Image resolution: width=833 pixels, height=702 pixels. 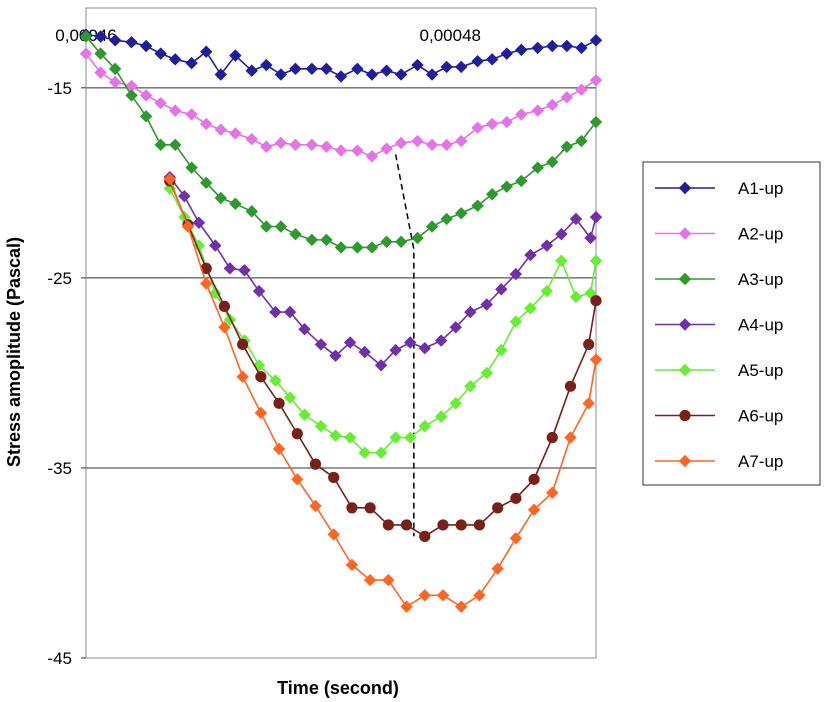 What do you see at coordinates (719, 370) in the screenshot?
I see `legend-item: A5-up` at bounding box center [719, 370].